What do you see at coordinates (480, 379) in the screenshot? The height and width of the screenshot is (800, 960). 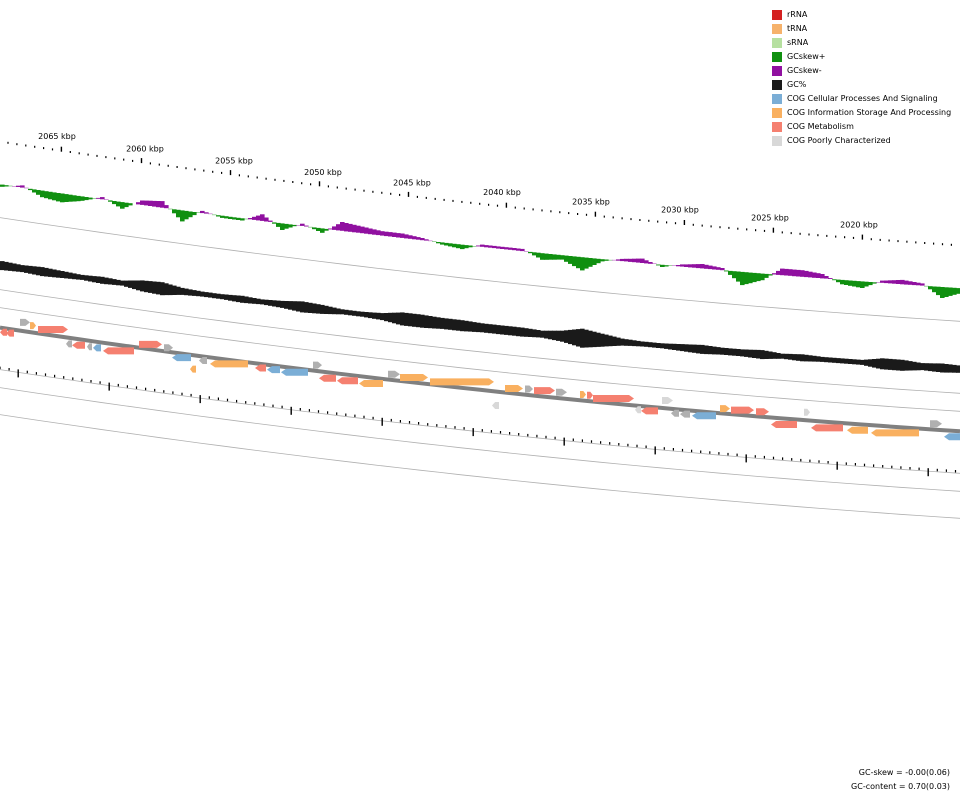 I see `genome-backbone` at bounding box center [480, 379].